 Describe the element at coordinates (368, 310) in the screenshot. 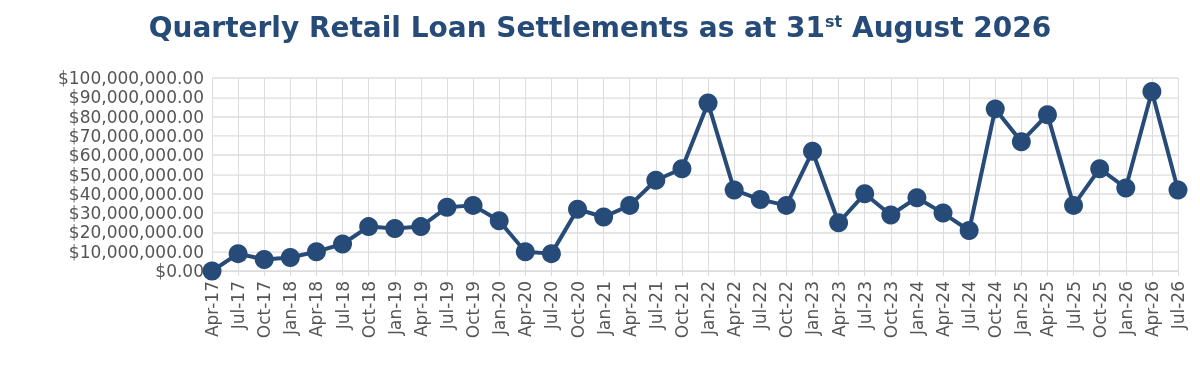

I see `x-tick-label: Oct-18` at that location.